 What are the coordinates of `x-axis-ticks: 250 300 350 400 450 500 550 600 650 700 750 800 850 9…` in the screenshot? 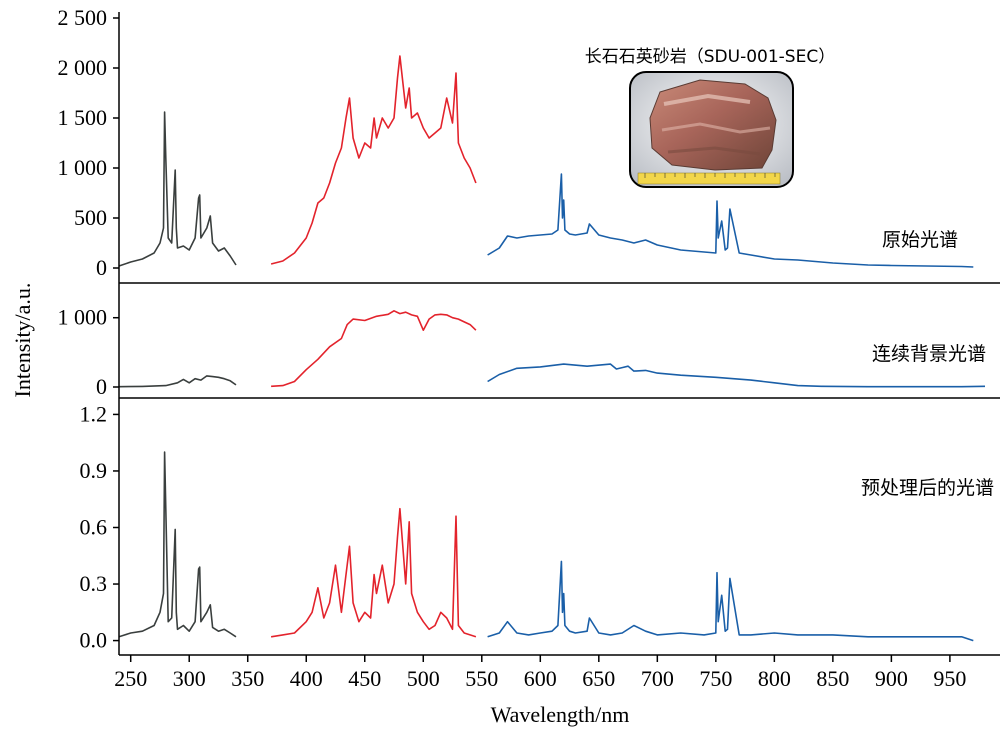 It's located at (540, 673).